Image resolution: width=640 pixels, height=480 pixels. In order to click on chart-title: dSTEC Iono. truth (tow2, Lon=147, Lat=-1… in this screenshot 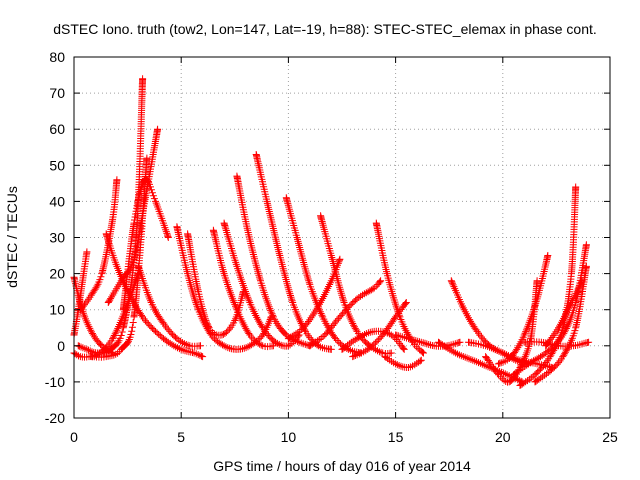, I will do `click(325, 29)`.